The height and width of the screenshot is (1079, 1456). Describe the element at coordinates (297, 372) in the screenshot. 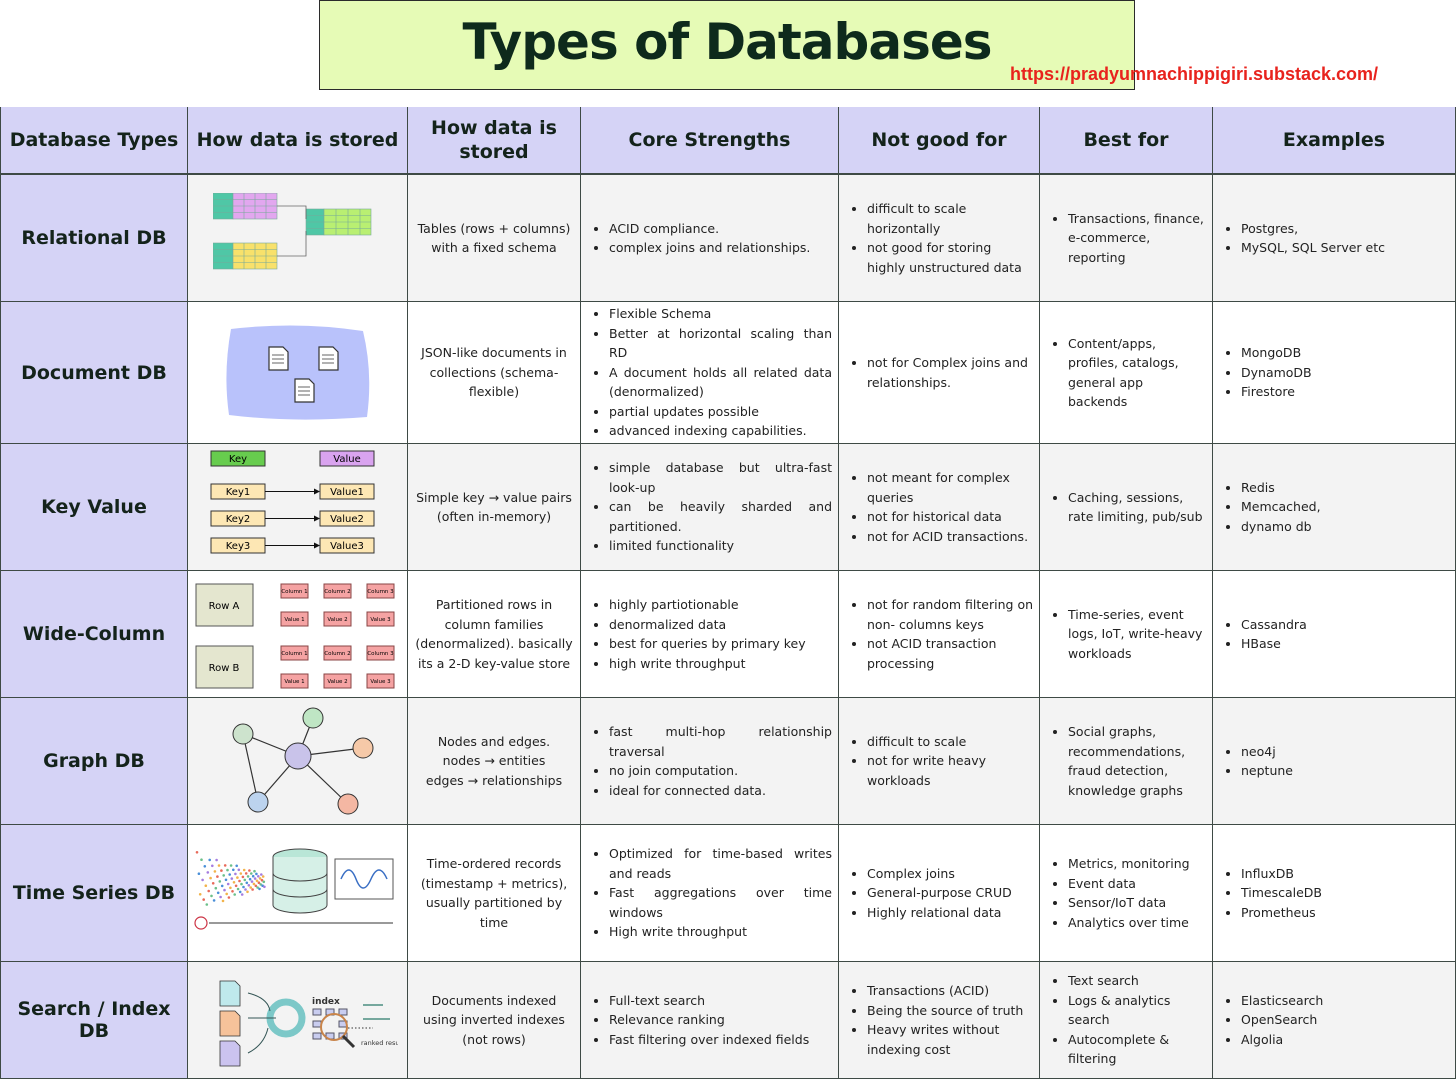

I see `documents-illustration` at that location.